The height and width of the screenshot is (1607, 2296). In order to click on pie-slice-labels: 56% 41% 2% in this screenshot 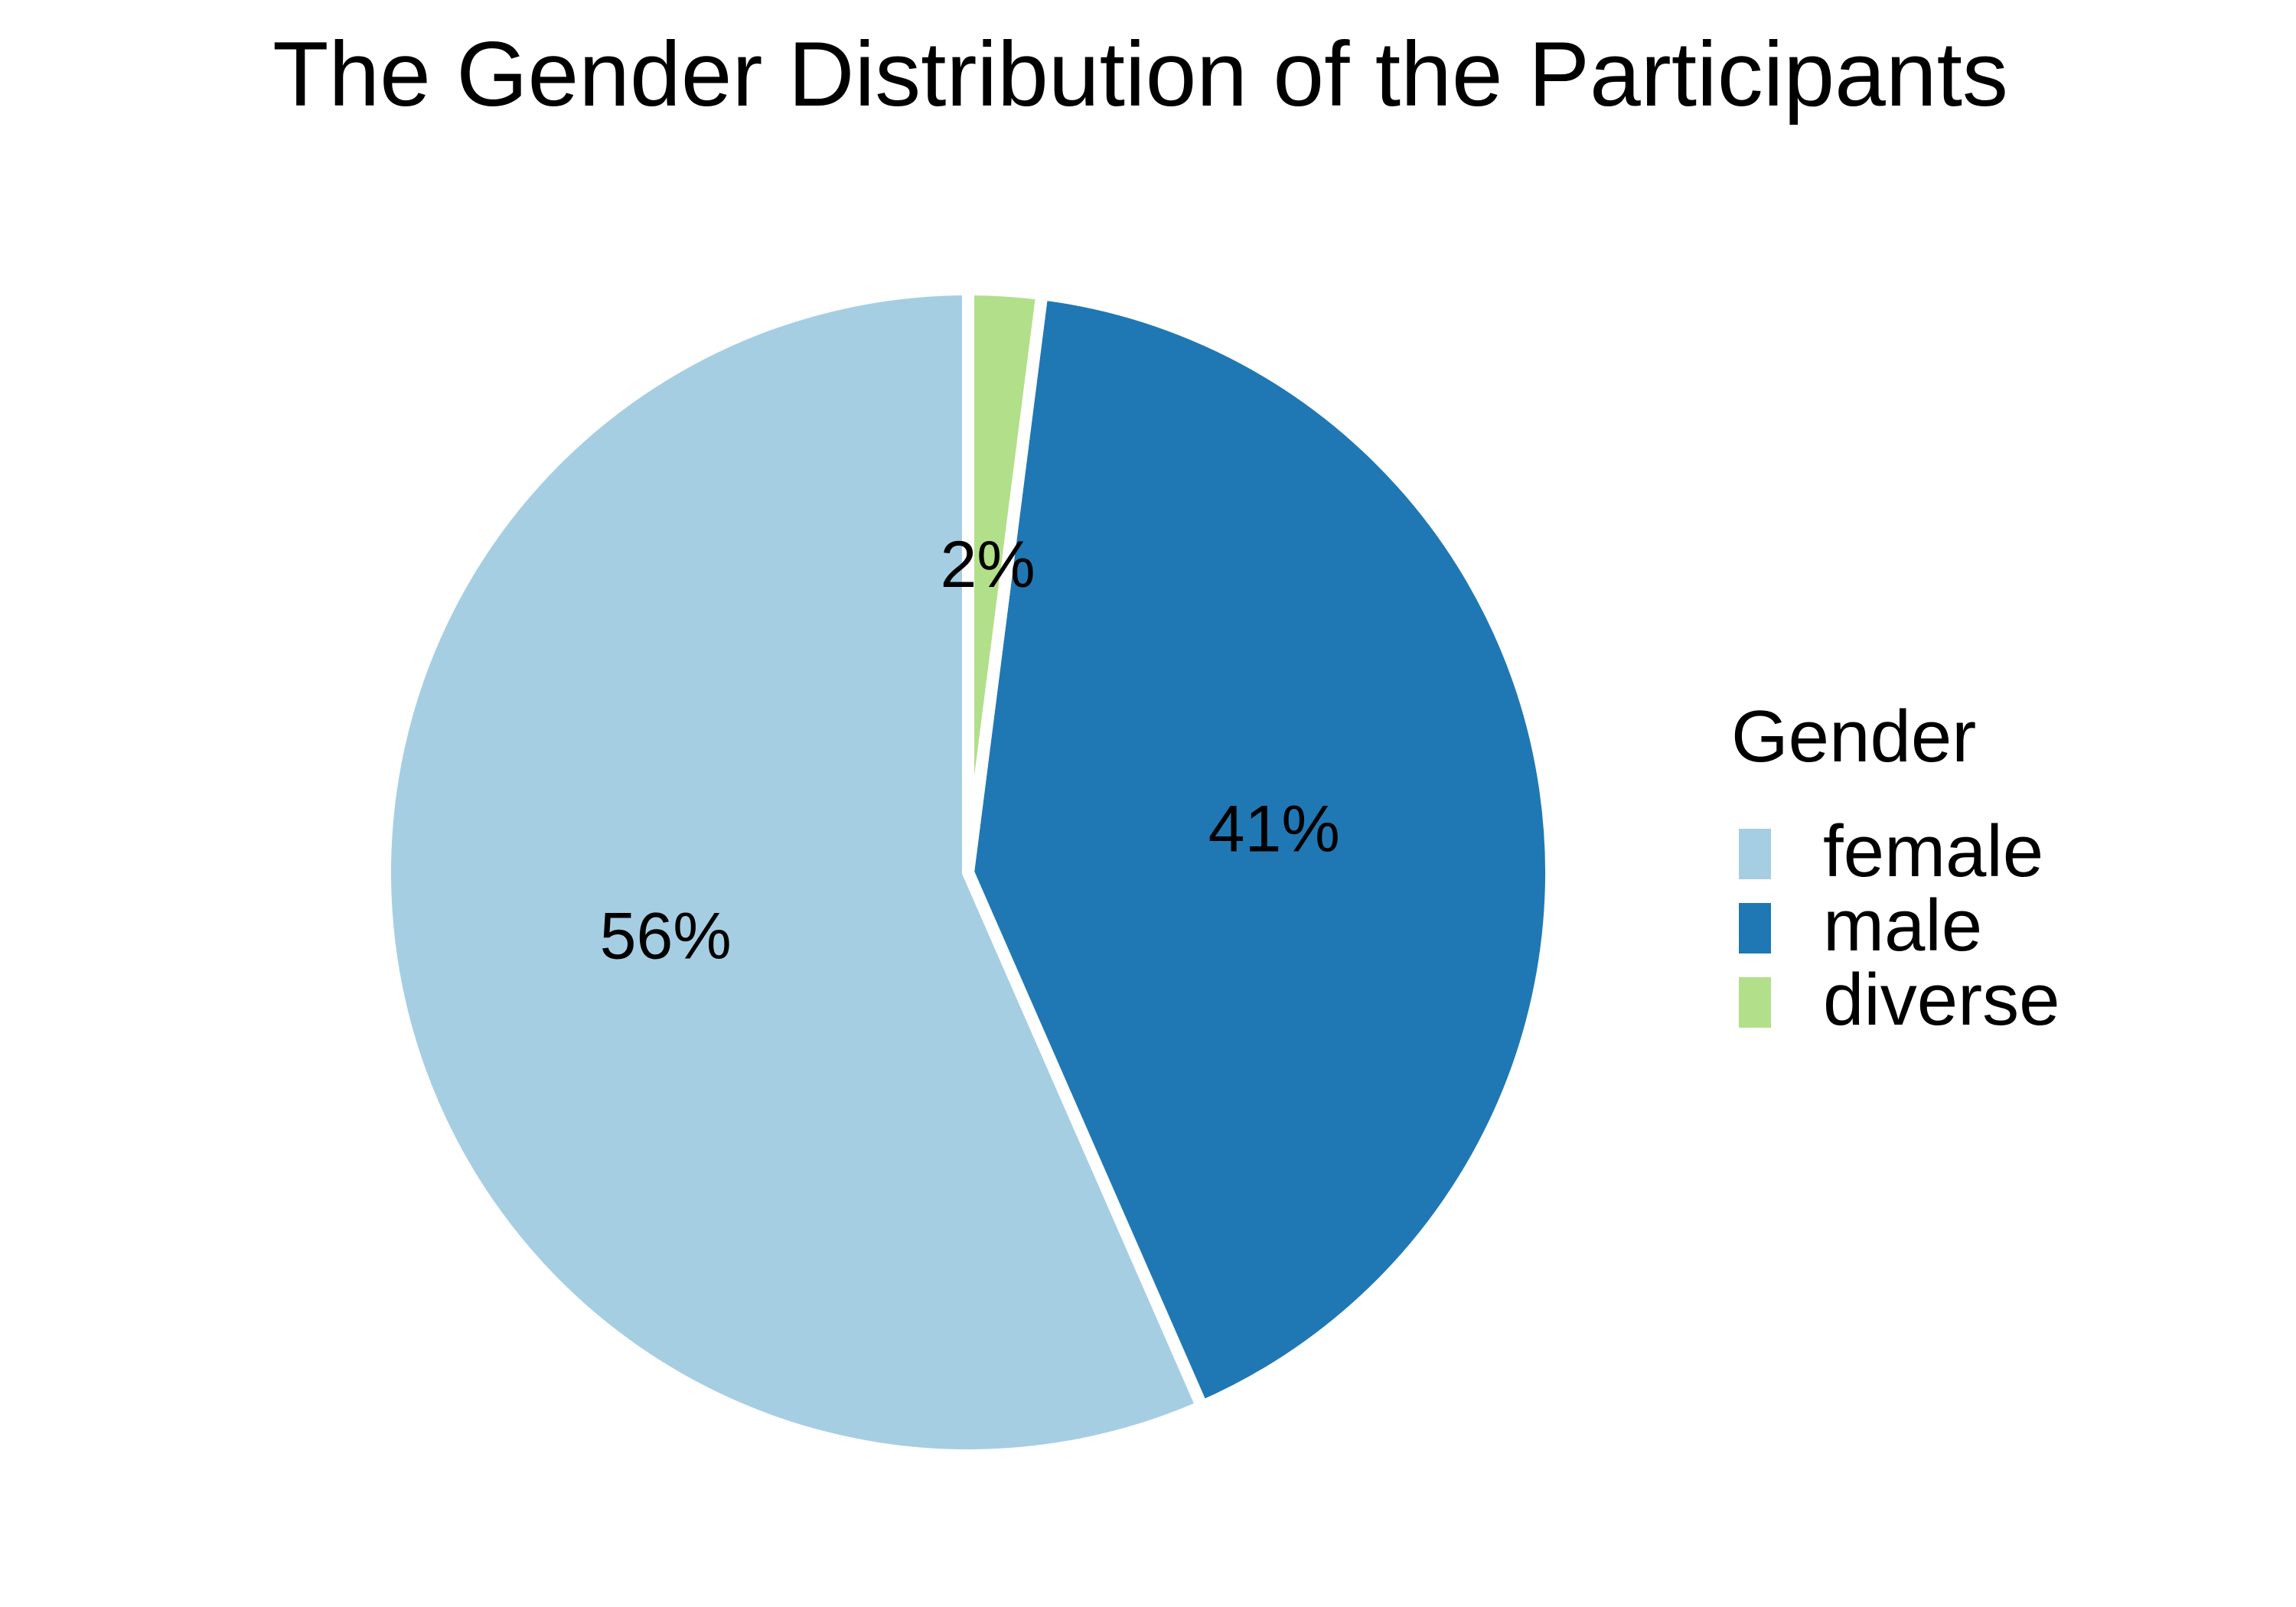, I will do `click(970, 750)`.